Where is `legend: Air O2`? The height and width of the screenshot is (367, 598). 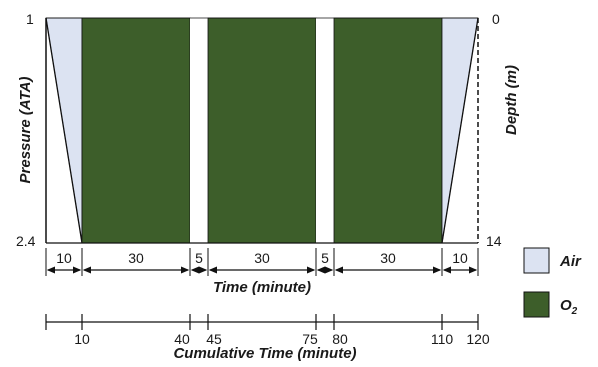
legend: Air O2 is located at coordinates (552, 282).